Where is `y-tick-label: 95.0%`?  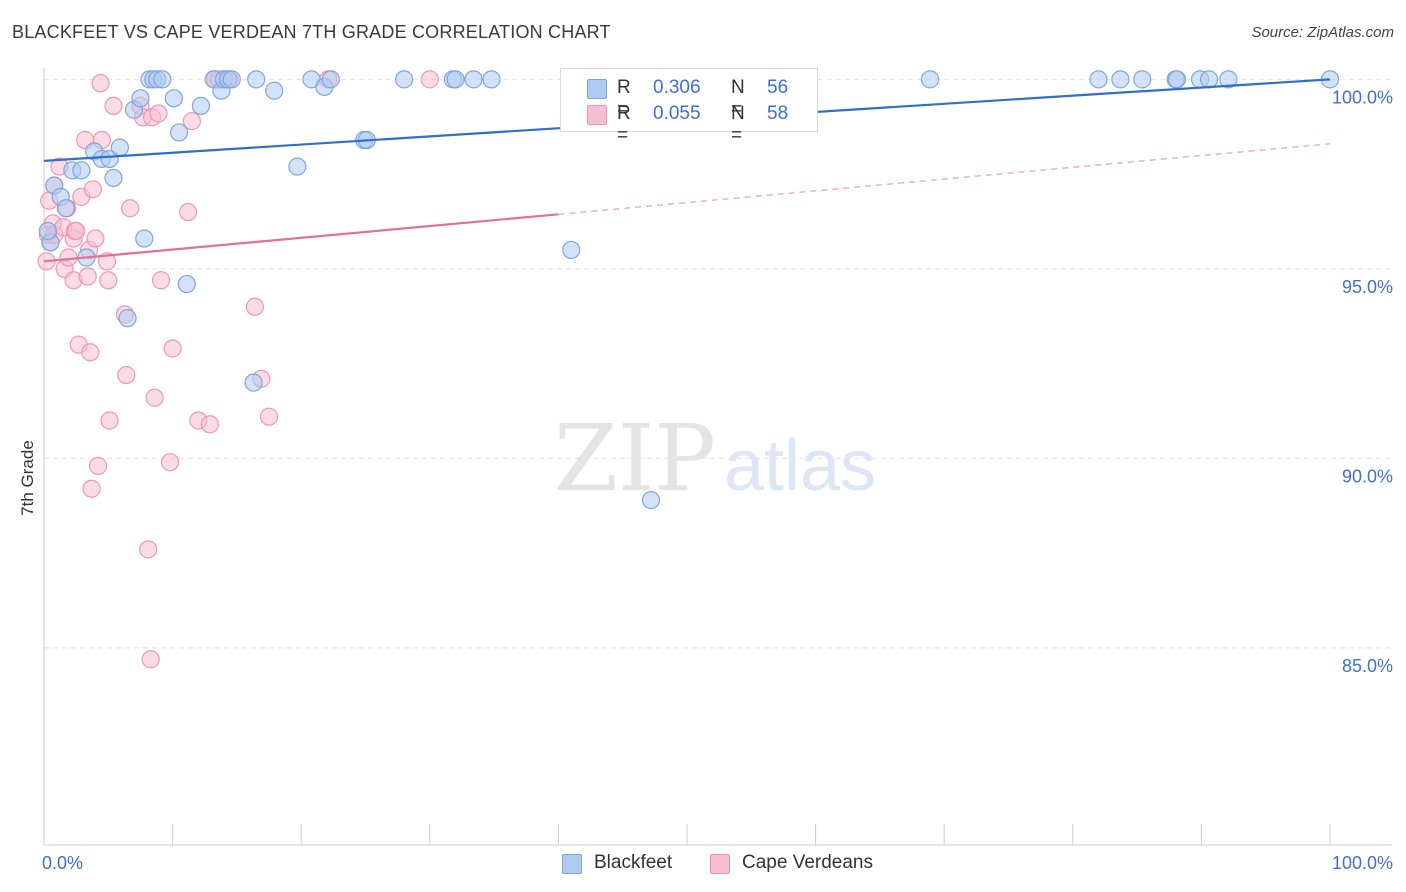
y-tick-label: 95.0% is located at coordinates (1367, 287).